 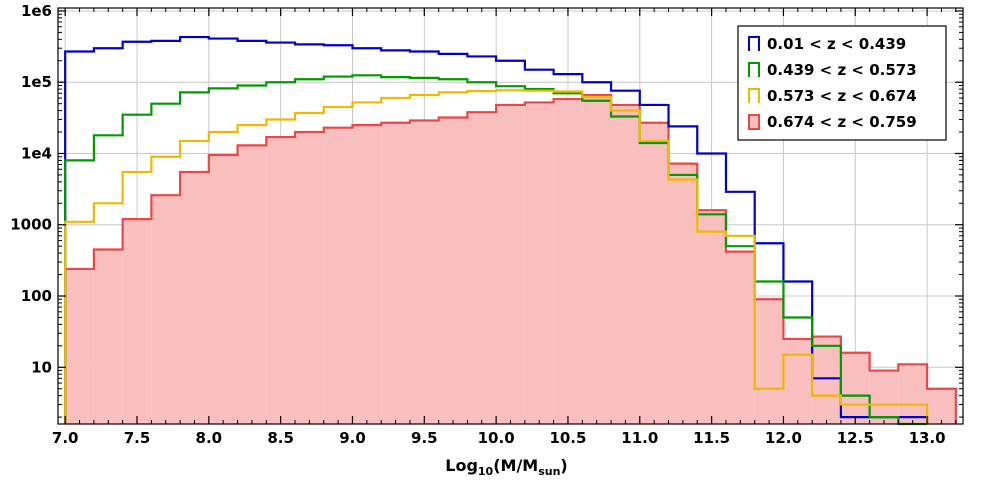 I want to click on x-axis-label-sub2: sun, so click(x=549, y=471).